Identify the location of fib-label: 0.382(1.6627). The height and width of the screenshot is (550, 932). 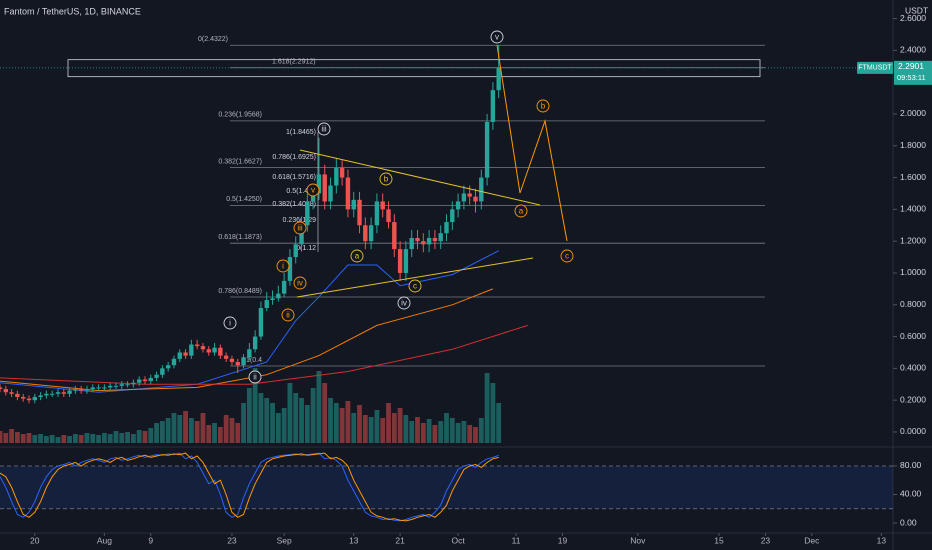
(240, 161).